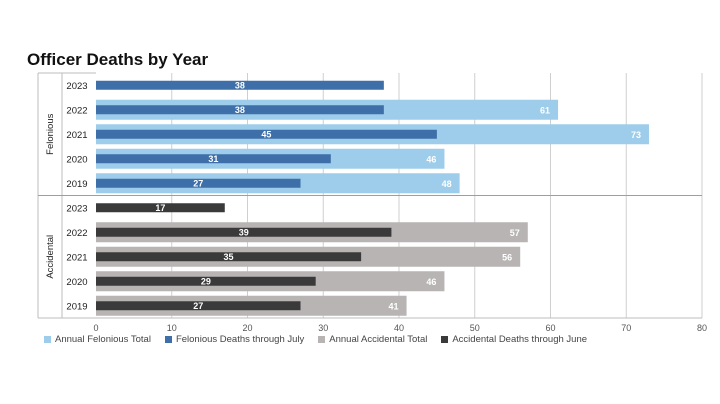  I want to click on data-label-annual-total: 73, so click(636, 135).